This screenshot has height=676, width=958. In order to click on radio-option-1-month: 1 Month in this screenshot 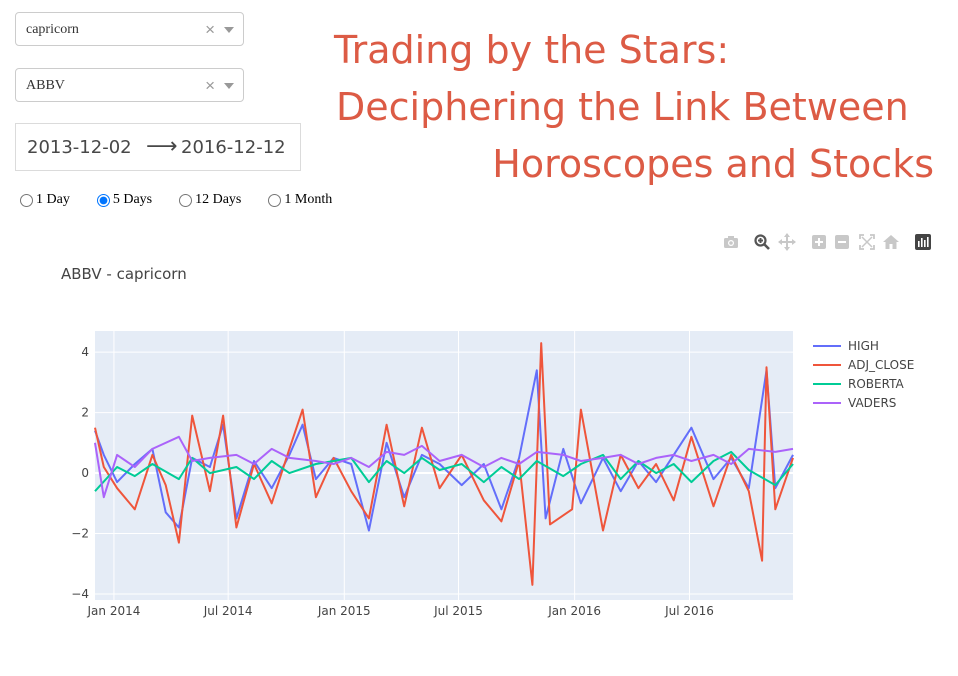, I will do `click(299, 200)`.